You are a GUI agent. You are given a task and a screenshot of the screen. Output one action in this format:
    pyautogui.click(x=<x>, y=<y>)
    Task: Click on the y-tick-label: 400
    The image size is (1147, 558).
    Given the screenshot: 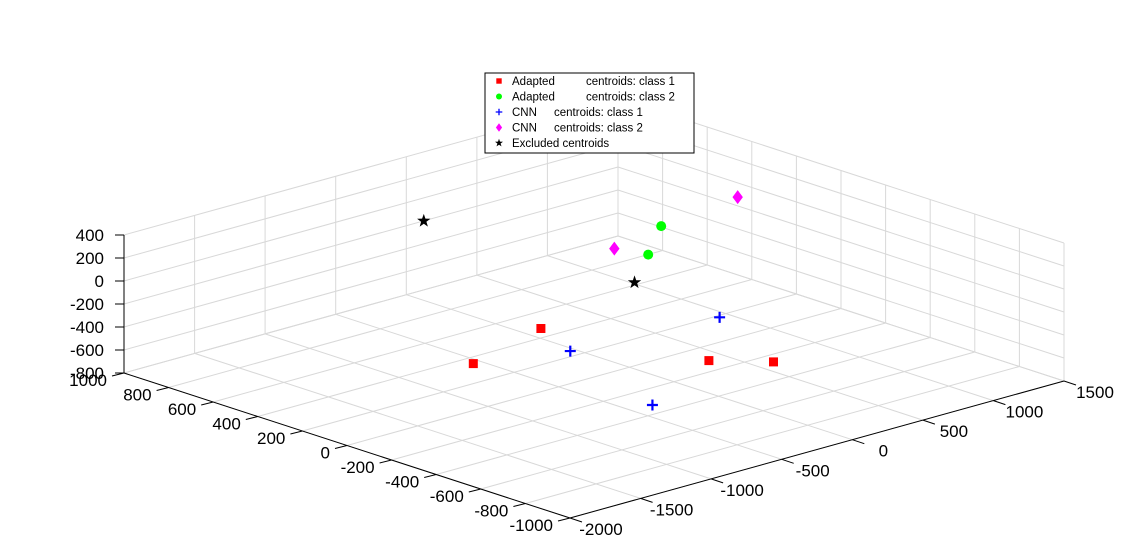 What is the action you would take?
    pyautogui.click(x=226, y=424)
    